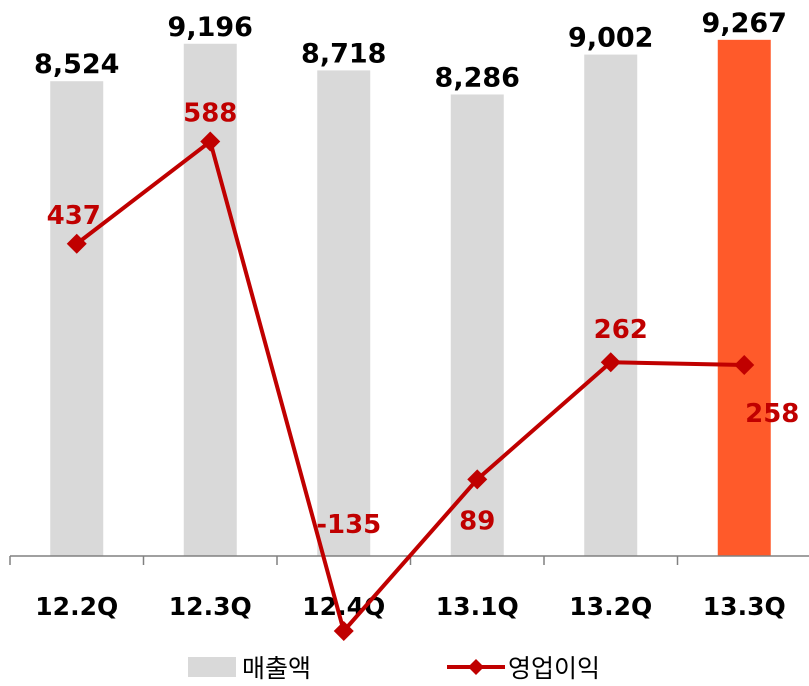 This screenshot has height=686, width=809. I want to click on bar-value-label: 8,524, so click(76, 64).